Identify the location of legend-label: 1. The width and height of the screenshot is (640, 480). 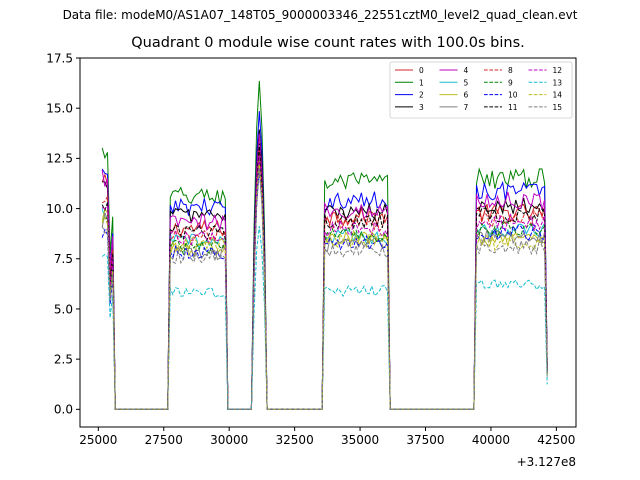
(421, 82).